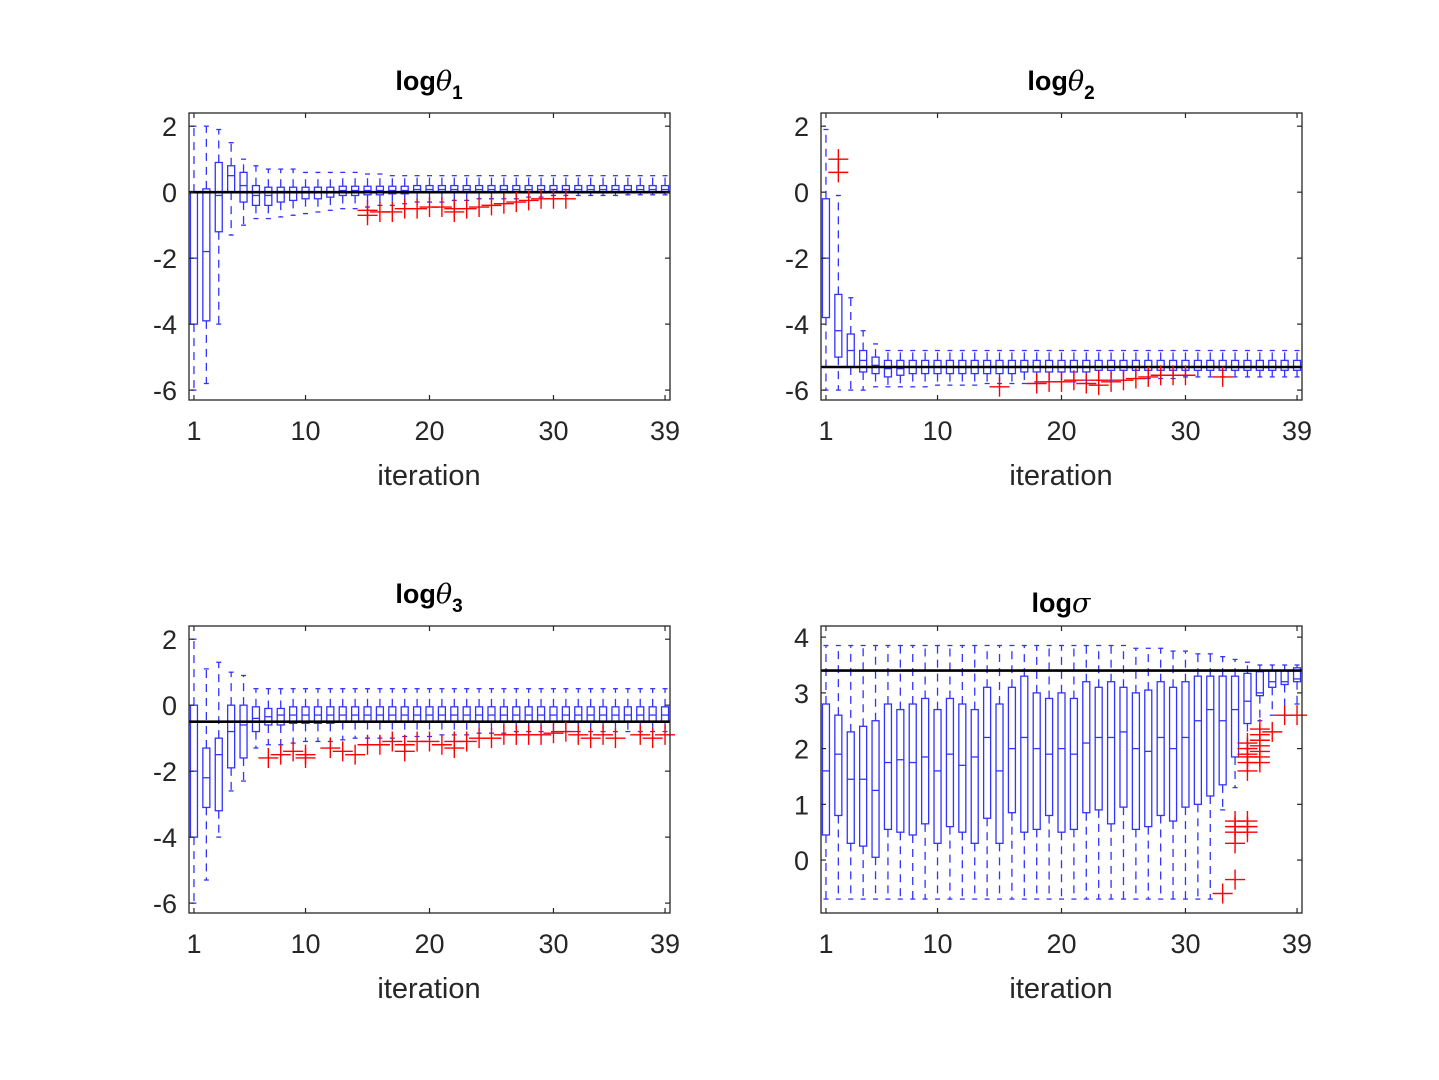 The image size is (1439, 1080). I want to click on panel-title-symbol: θ, so click(444, 594).